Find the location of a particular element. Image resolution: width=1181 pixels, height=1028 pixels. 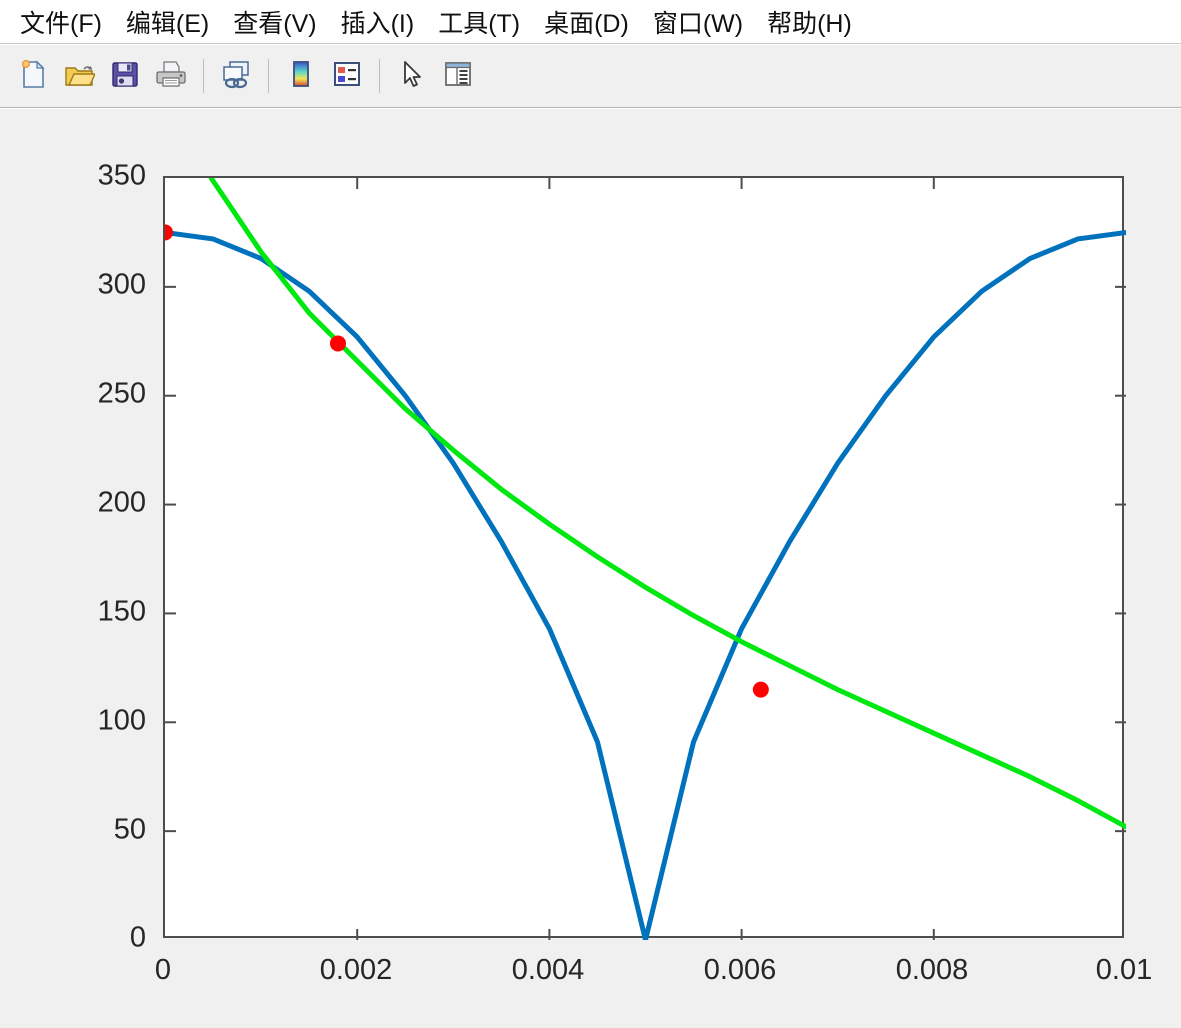

menu-item-insert: 插入(I) is located at coordinates (377, 23).